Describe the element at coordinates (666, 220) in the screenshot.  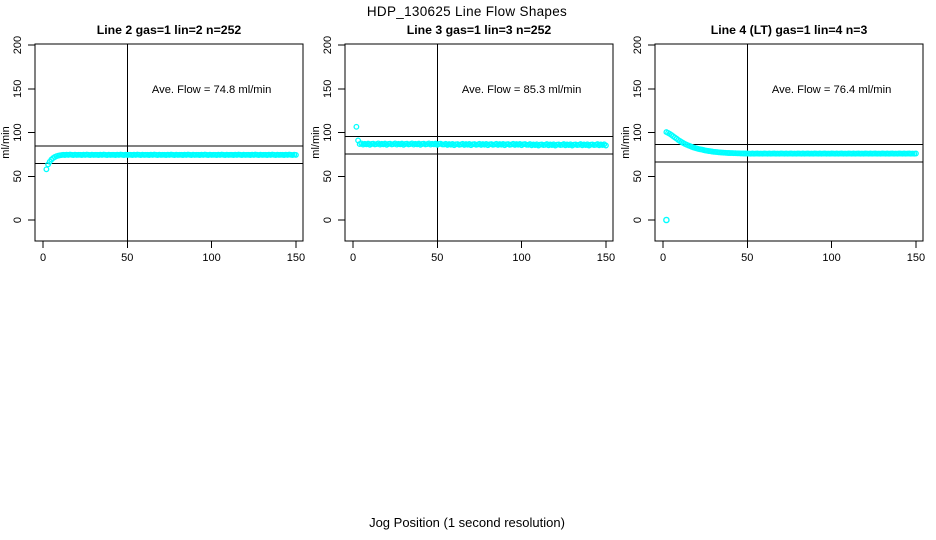
I see `outlier-point` at that location.